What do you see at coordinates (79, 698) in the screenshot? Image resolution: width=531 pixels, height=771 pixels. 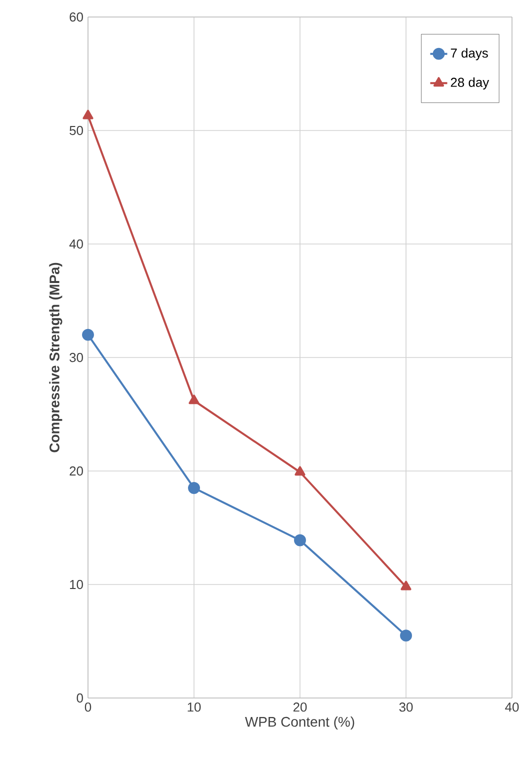 I see `y-tick-label: 0` at bounding box center [79, 698].